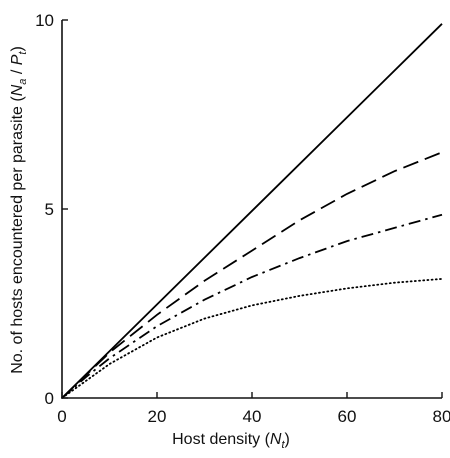 Image resolution: width=450 pixels, height=458 pixels. What do you see at coordinates (49, 398) in the screenshot?
I see `y-tick-label-0: 0` at bounding box center [49, 398].